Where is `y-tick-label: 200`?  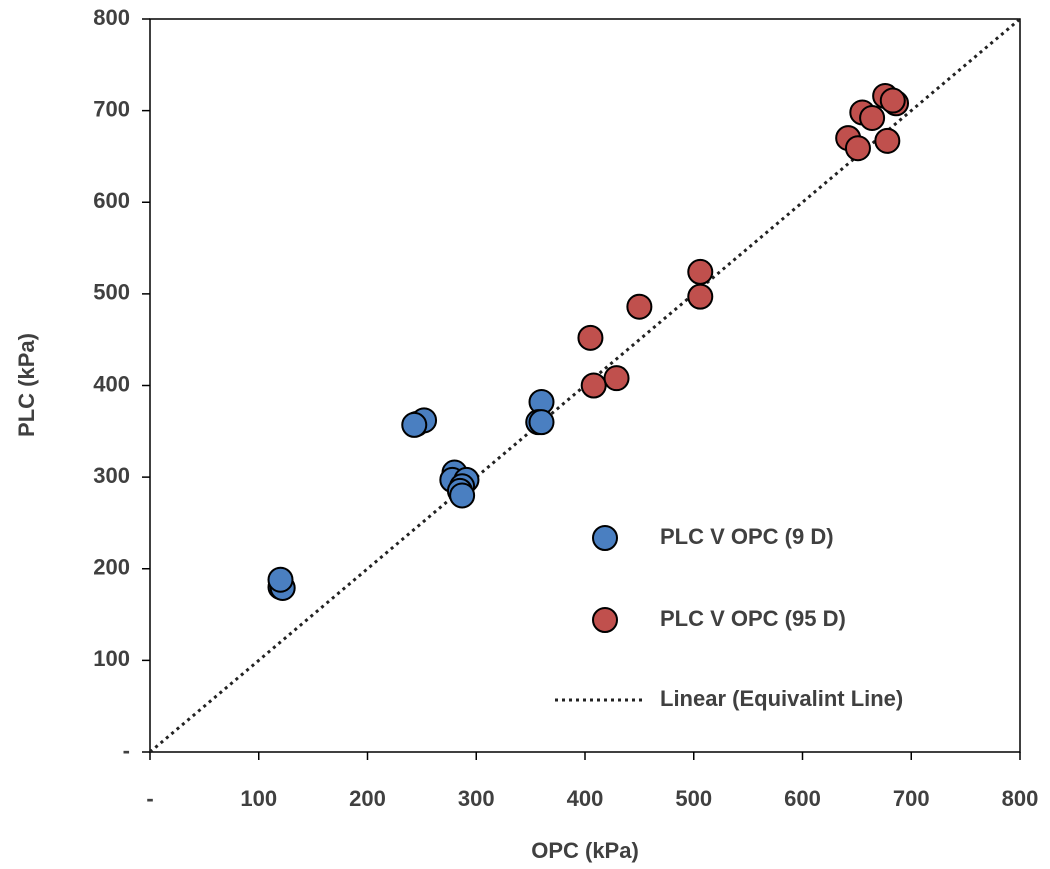
y-tick-label: 200 is located at coordinates (111, 567).